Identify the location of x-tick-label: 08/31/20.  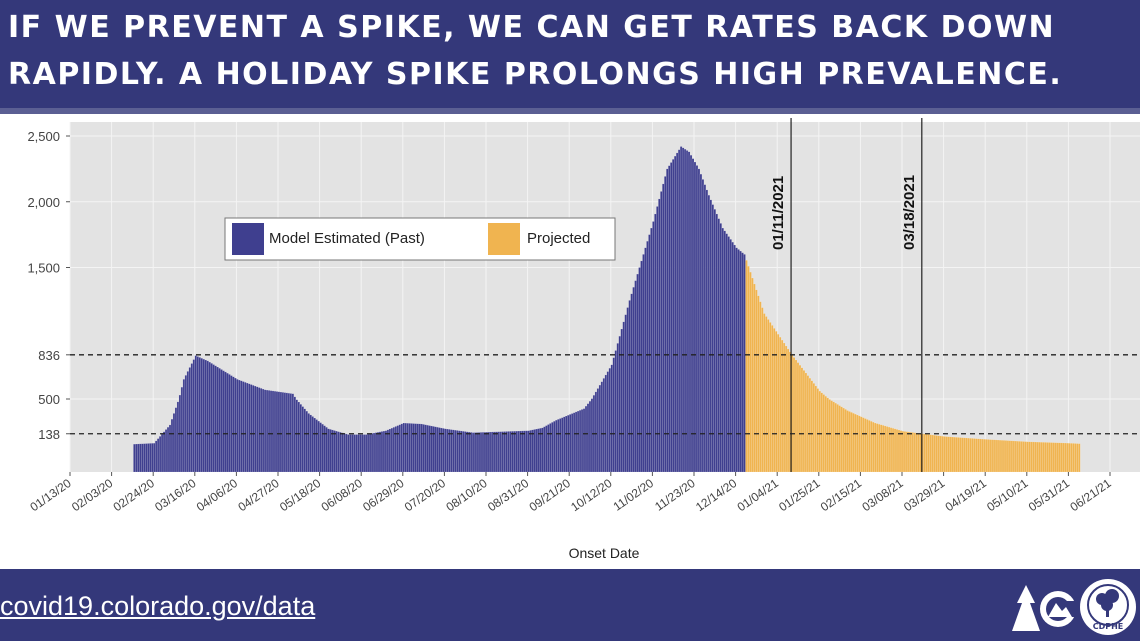
(508, 495).